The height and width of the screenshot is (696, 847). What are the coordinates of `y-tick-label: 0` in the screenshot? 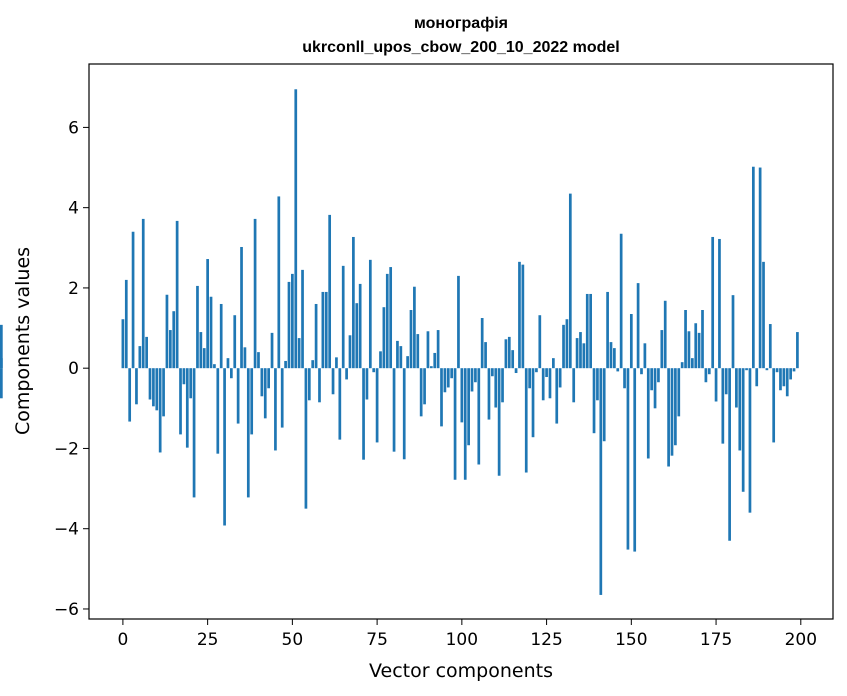 It's located at (73, 369).